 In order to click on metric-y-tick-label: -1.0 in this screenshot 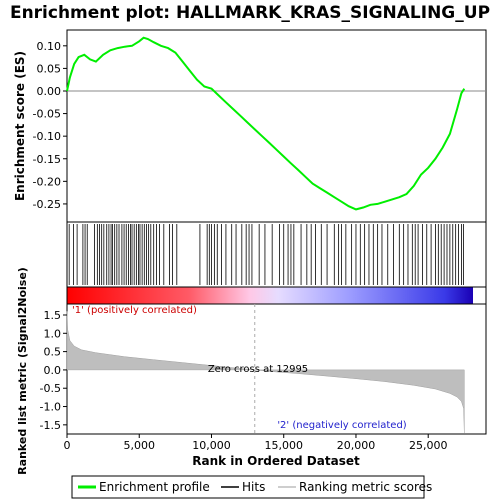, I will do `click(50, 407)`.